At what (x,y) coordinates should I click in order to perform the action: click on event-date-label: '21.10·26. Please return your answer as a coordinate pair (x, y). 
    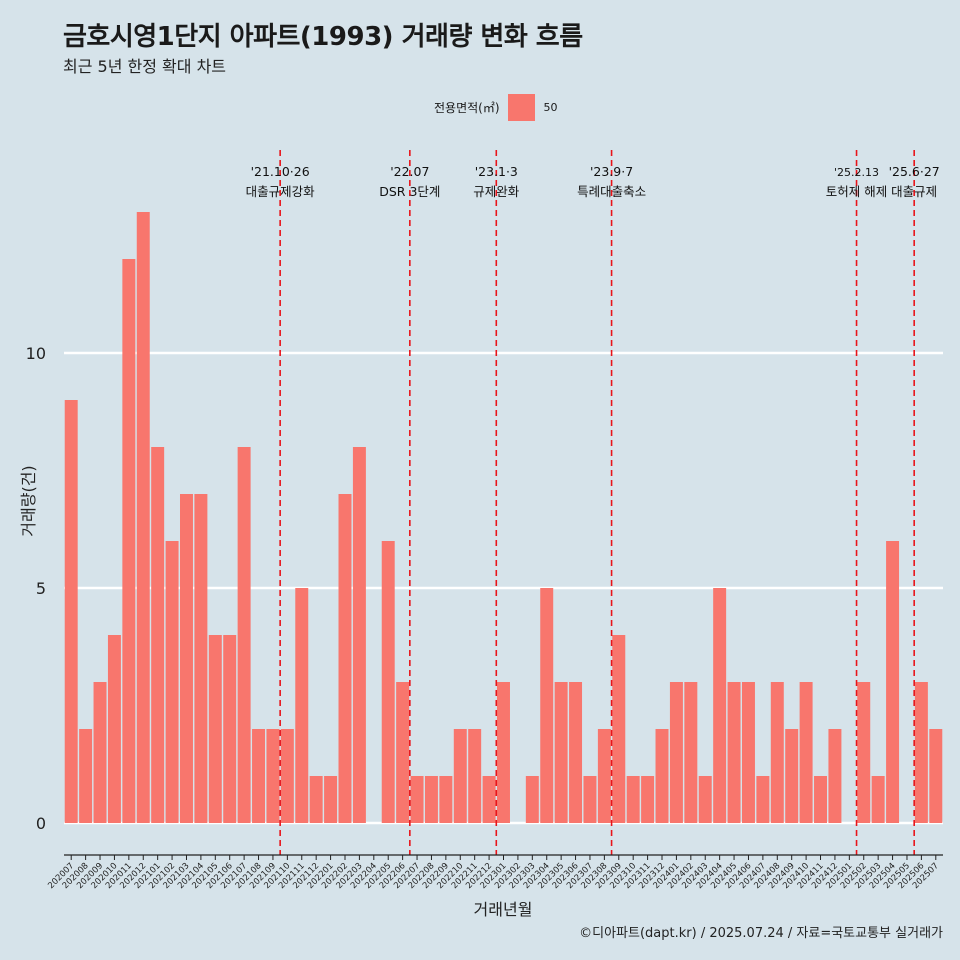
    Looking at the image, I should click on (280, 171).